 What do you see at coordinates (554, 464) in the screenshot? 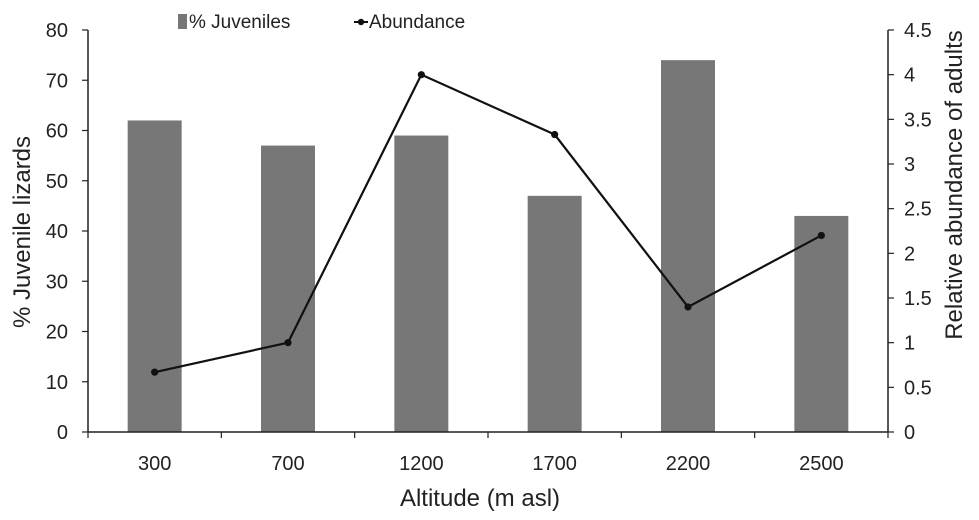
I see `x-tick-label: 1700` at bounding box center [554, 464].